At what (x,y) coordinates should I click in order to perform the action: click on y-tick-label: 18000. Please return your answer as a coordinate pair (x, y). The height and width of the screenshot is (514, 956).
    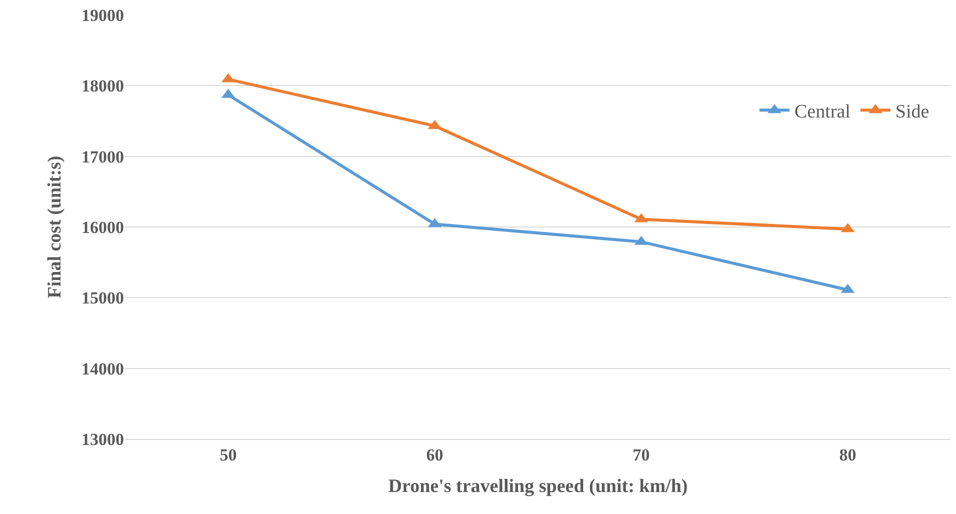
    Looking at the image, I should click on (103, 86).